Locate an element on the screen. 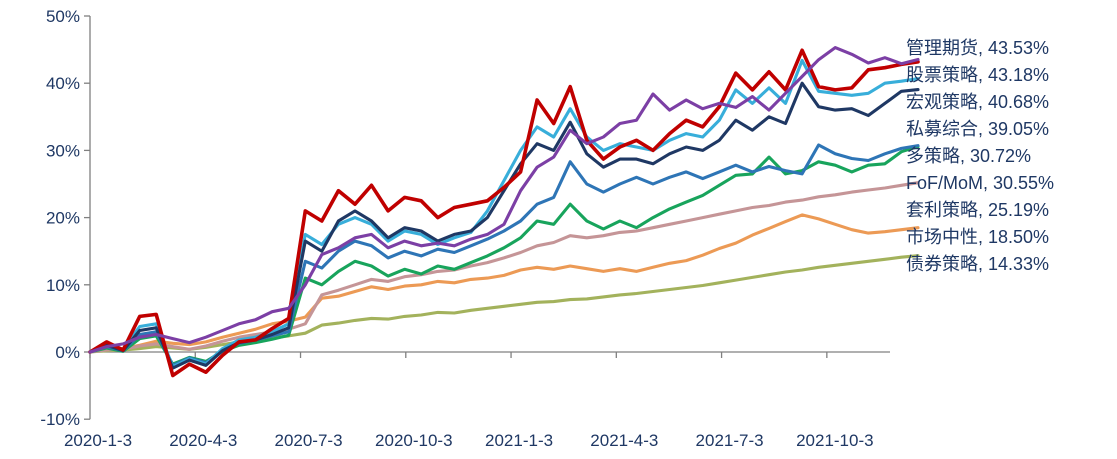 Image resolution: width=1117 pixels, height=459 pixels. x-axis-label: 2021-1-3 is located at coordinates (519, 440).